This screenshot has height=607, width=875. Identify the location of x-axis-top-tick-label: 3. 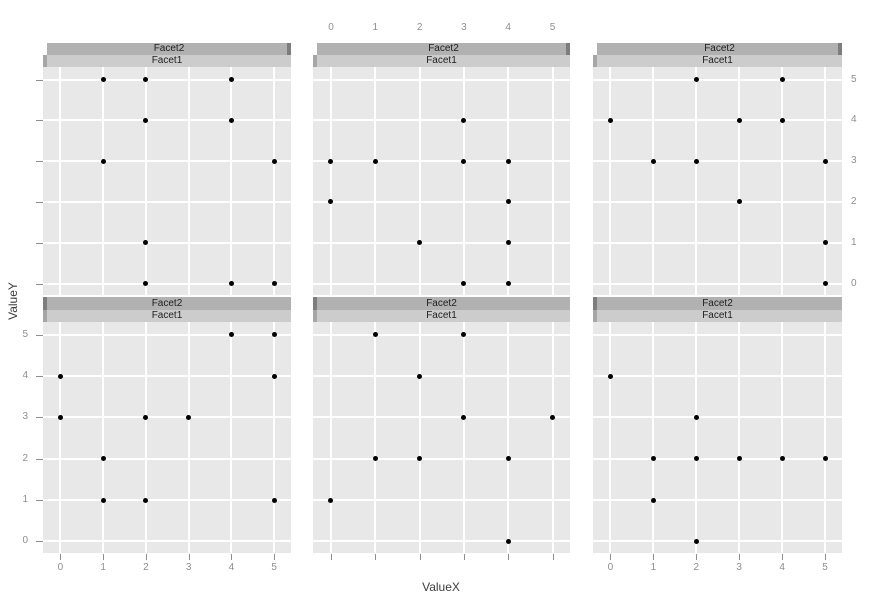
(464, 27).